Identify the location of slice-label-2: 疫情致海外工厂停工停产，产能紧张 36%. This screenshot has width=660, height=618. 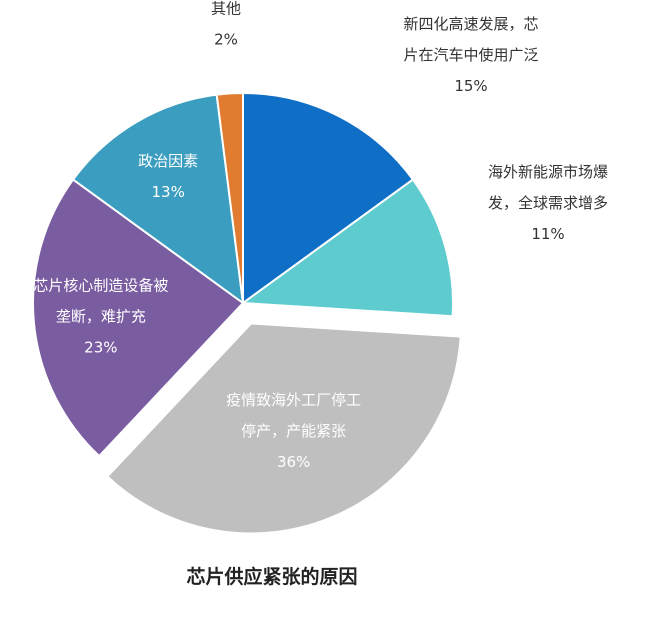
(293, 431).